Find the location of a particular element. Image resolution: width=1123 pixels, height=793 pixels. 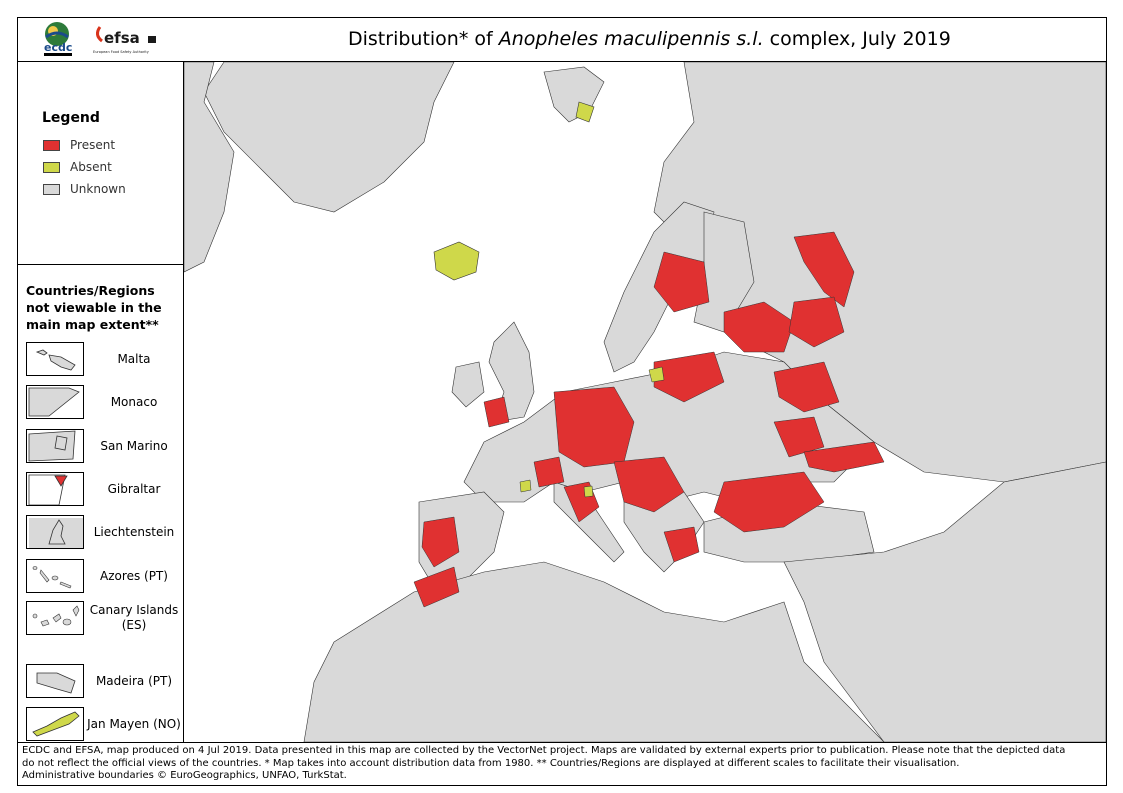

region-thumb-madeira is located at coordinates (55, 681).